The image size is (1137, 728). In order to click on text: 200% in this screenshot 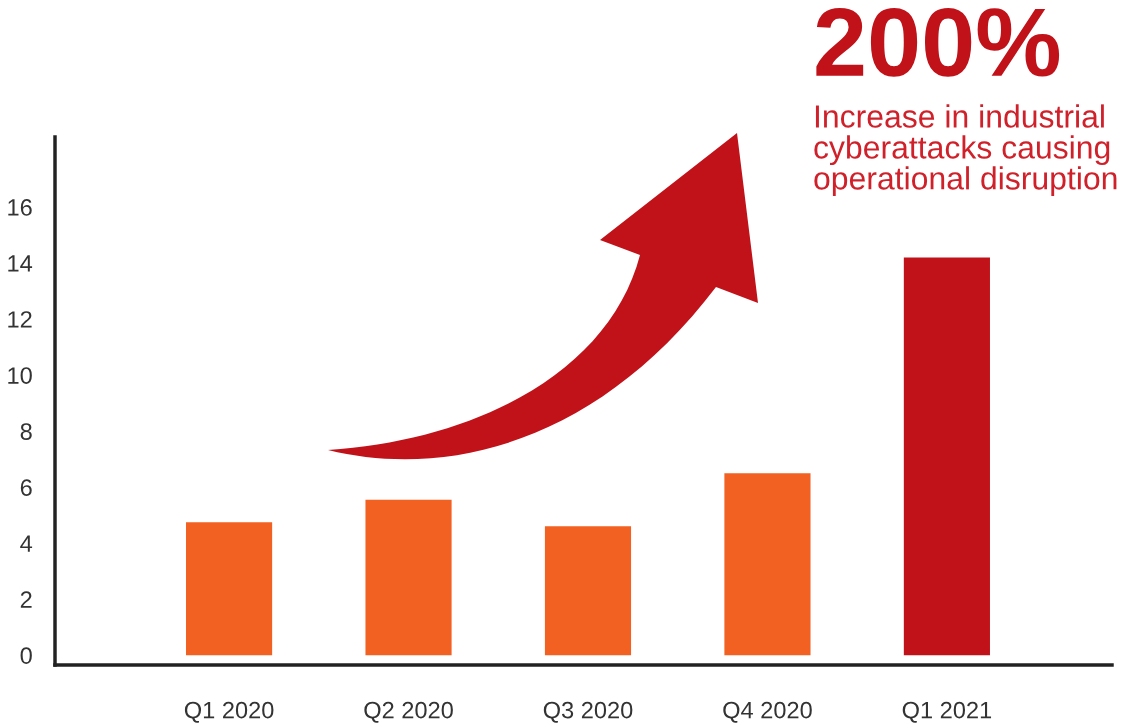, I will do `click(938, 42)`.